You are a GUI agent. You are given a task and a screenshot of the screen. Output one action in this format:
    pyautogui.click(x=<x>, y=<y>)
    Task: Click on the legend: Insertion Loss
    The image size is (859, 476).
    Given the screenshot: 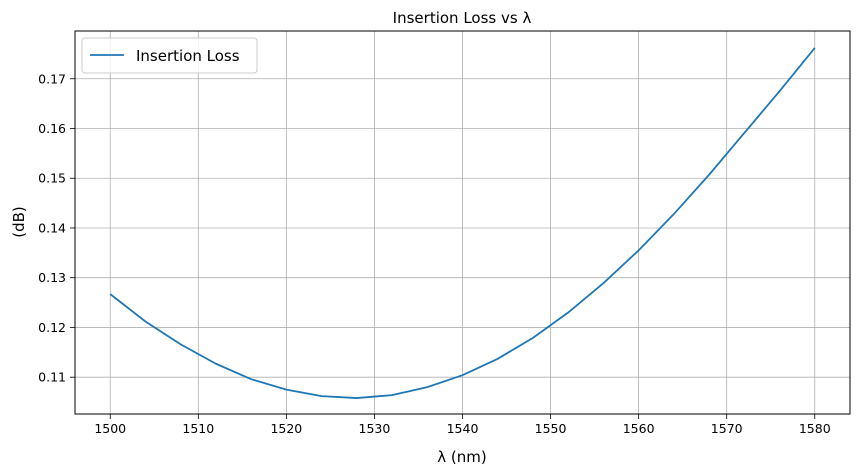 What is the action you would take?
    pyautogui.click(x=169, y=55)
    